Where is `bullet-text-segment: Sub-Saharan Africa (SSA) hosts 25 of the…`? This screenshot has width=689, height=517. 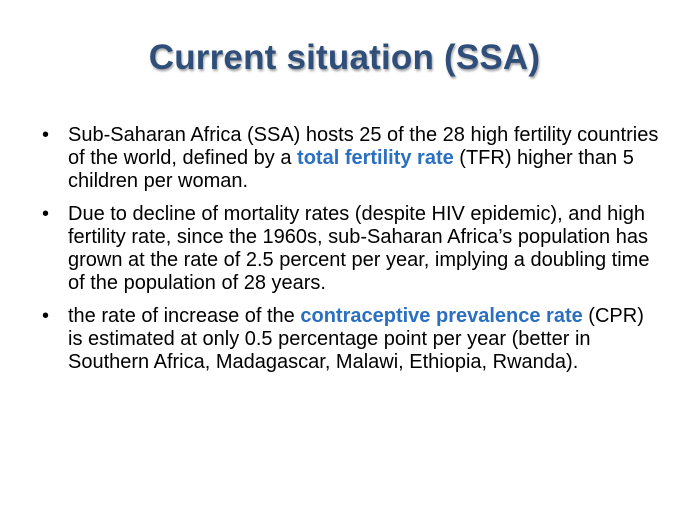
bullet-text-segment: Sub-Saharan Africa (SSA) hosts 25 of the… is located at coordinates (363, 146).